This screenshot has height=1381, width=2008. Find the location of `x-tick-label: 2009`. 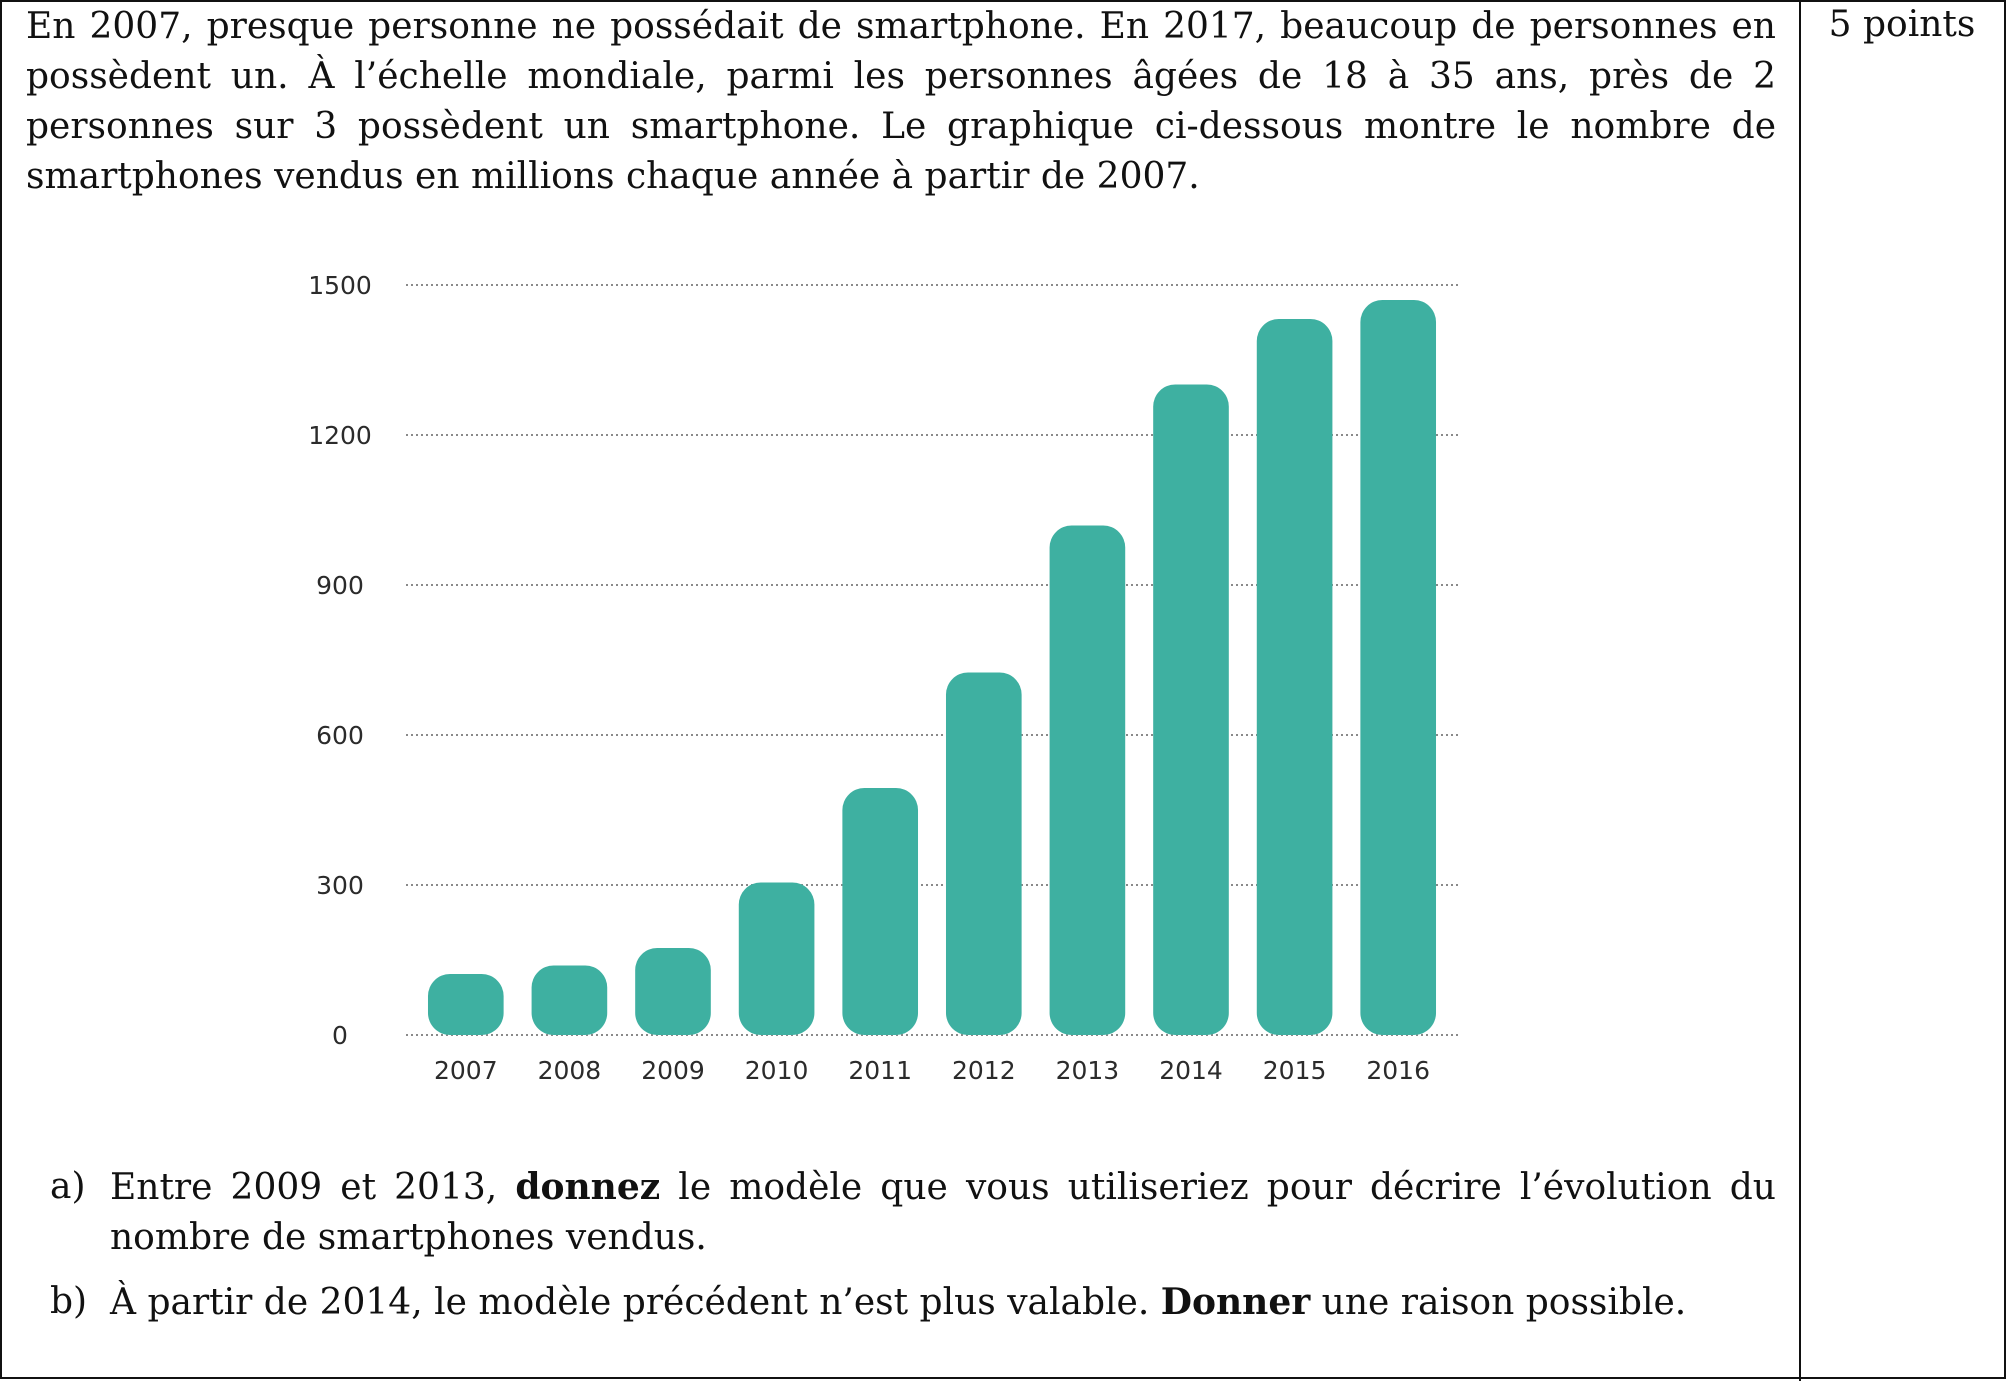

x-tick-label: 2009 is located at coordinates (673, 1070).